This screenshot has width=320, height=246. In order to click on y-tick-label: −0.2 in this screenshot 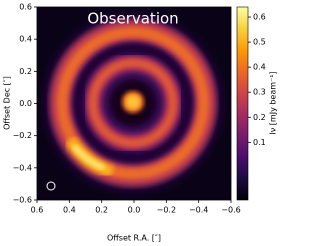, I will do `click(22, 135)`.